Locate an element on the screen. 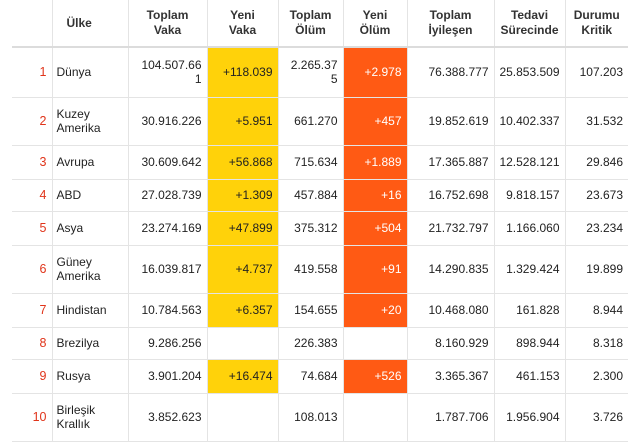  country-cell: ABD is located at coordinates (90, 195).